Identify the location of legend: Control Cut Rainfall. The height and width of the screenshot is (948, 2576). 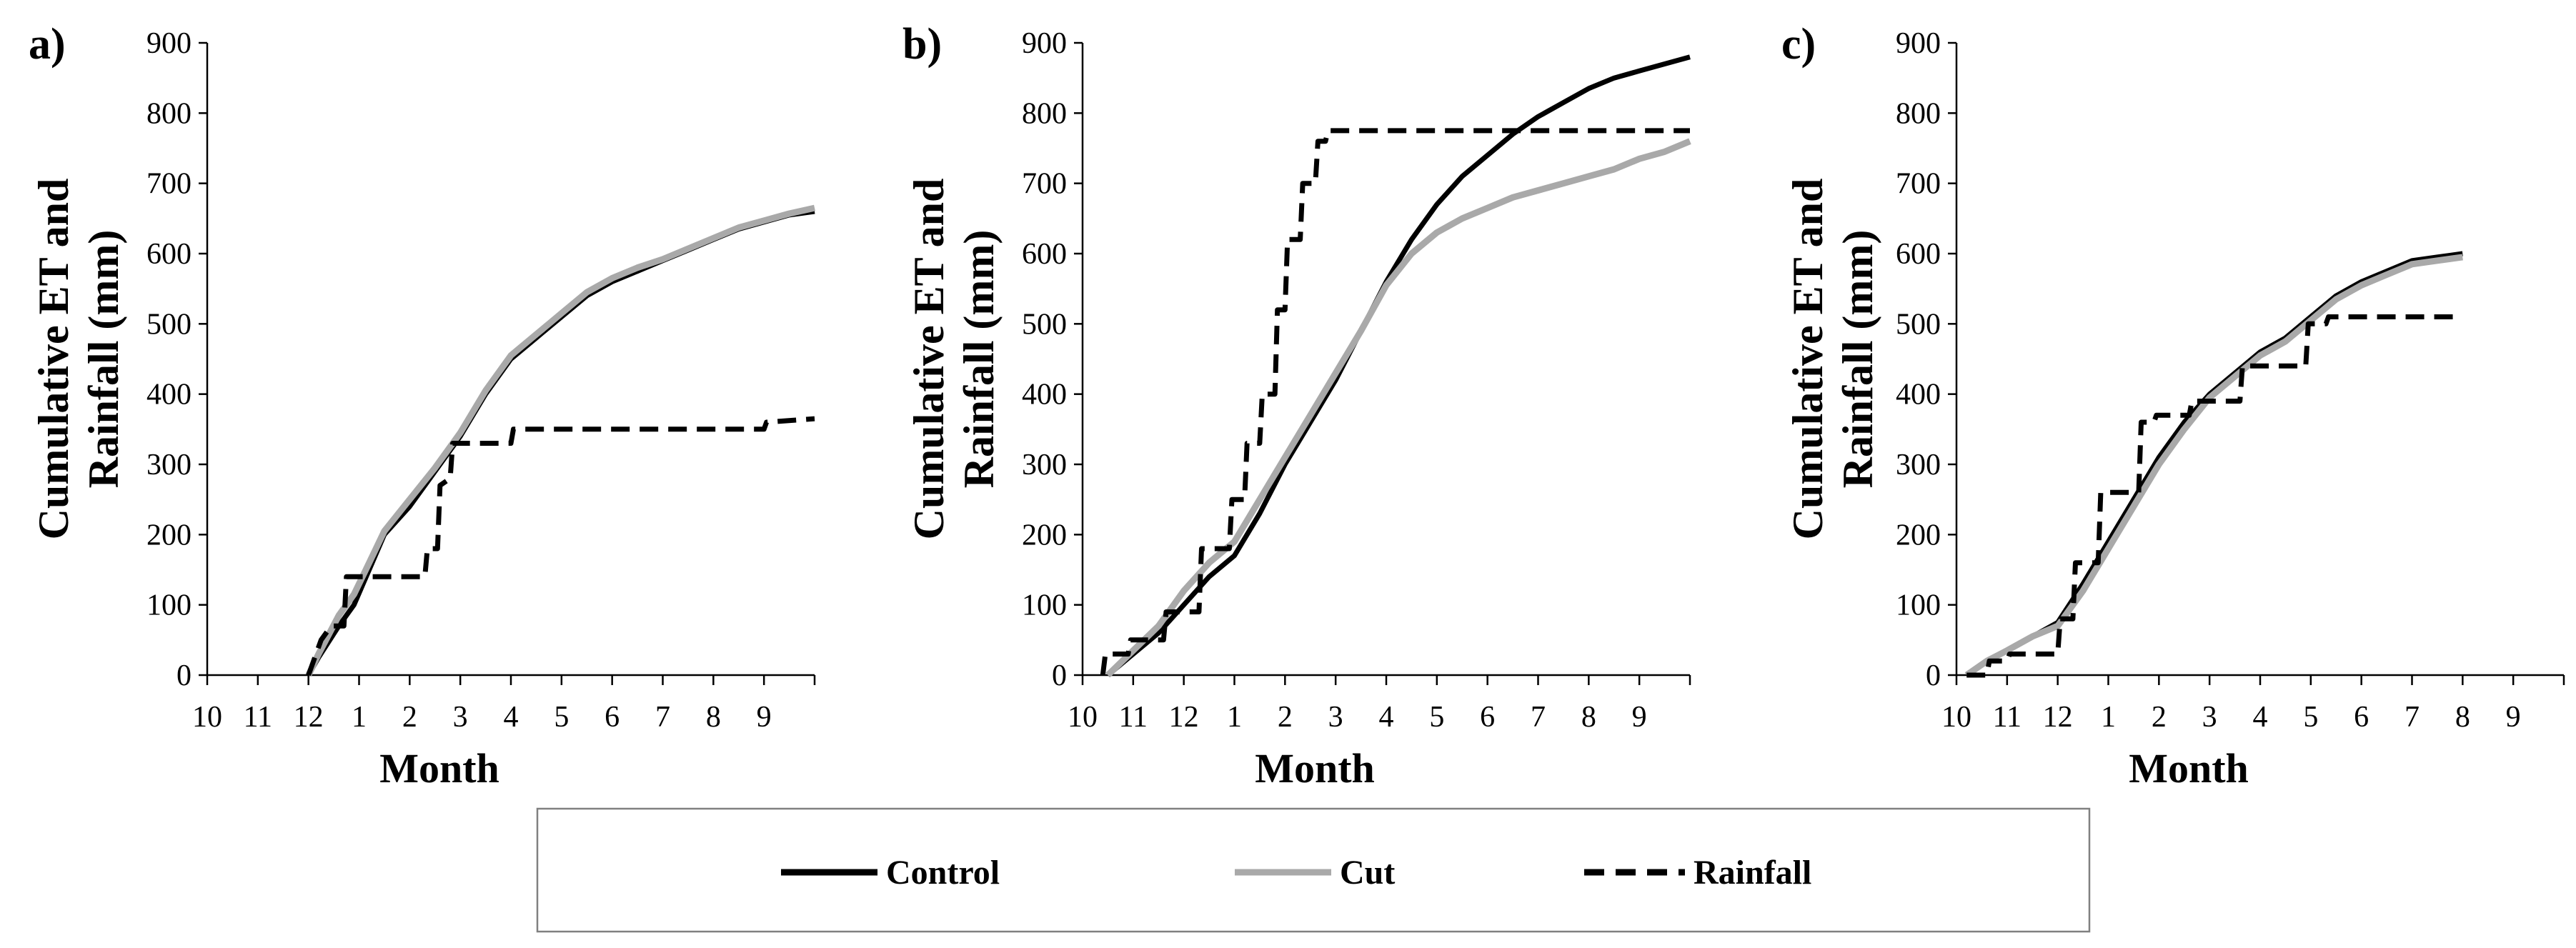
(1313, 870).